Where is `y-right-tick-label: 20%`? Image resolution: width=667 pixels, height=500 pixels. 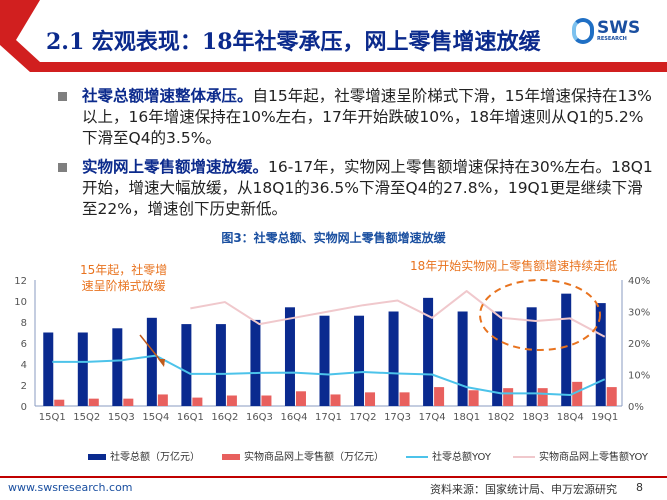
y-right-tick-label: 20% is located at coordinates (639, 344).